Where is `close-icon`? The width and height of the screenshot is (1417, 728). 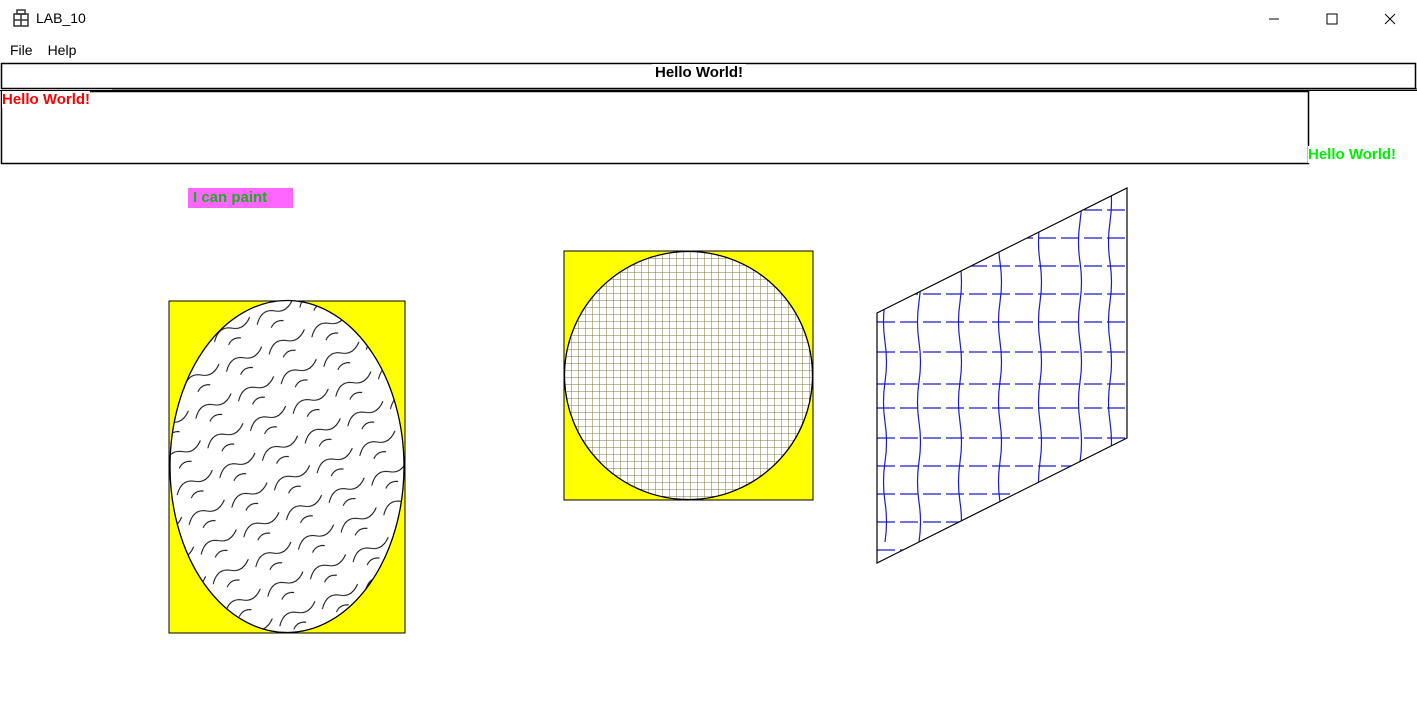
close-icon is located at coordinates (1390, 19).